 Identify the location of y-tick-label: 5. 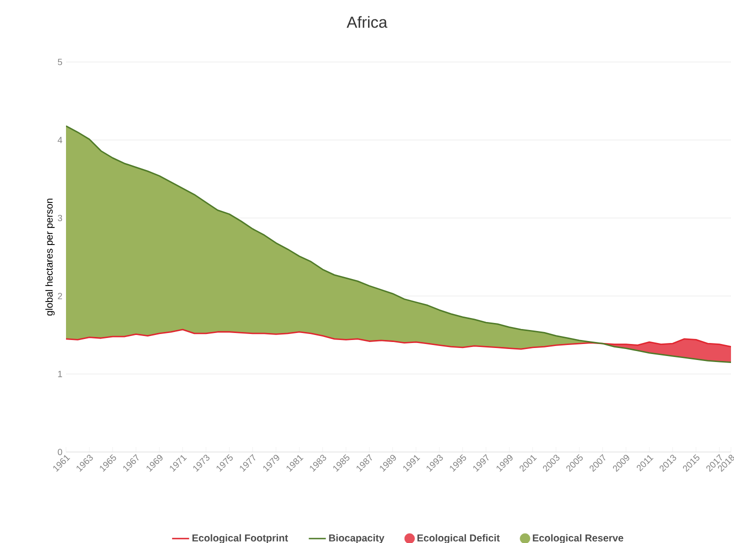
(60, 62).